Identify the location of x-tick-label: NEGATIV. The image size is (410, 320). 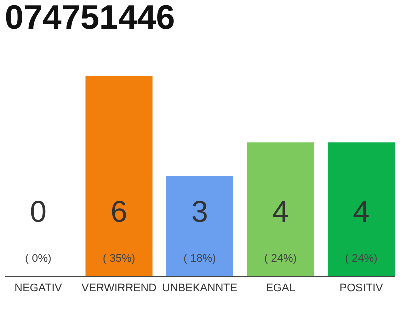
(38, 288).